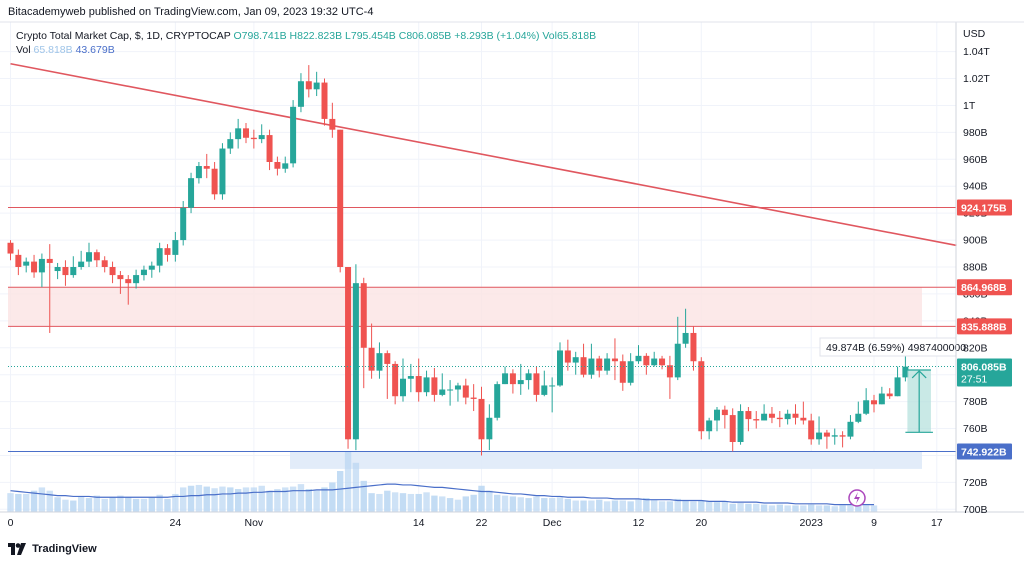  Describe the element at coordinates (52, 549) in the screenshot. I see `tradingview-footer: TradingView` at that location.